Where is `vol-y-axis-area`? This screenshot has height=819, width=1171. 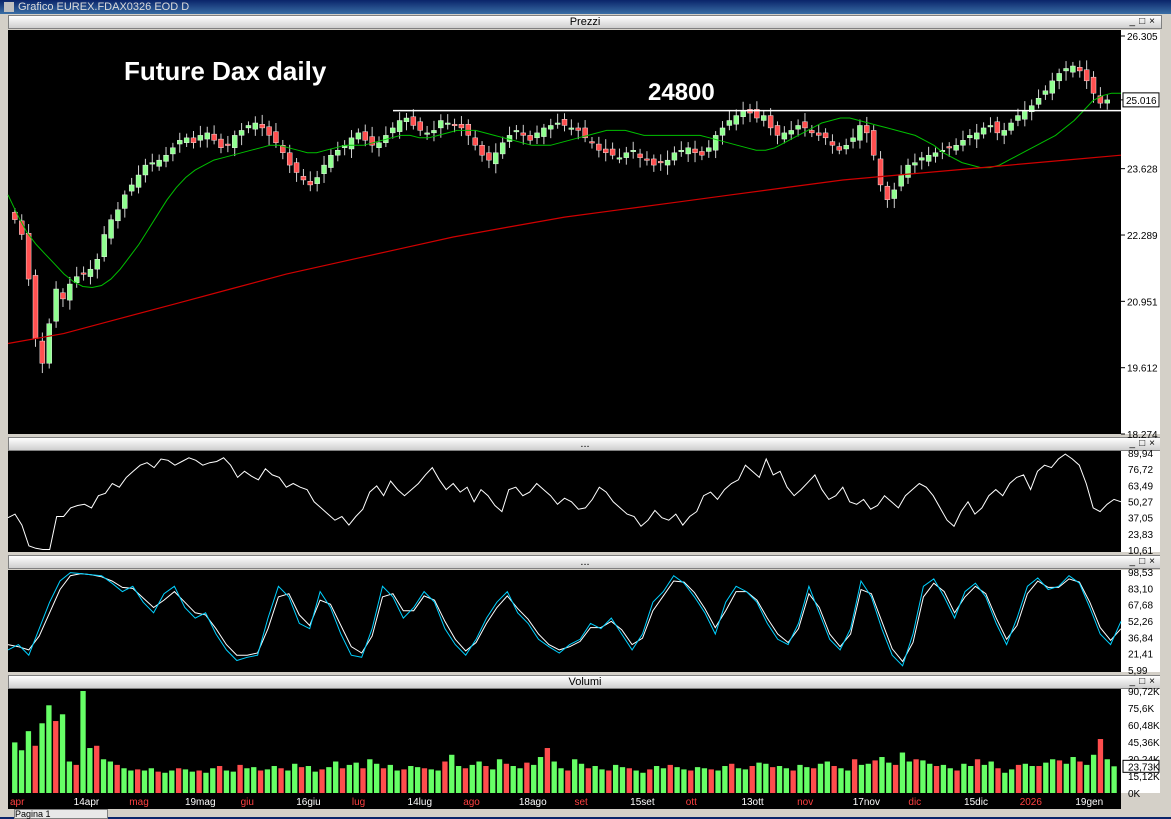
vol-y-axis-area is located at coordinates (1140, 741).